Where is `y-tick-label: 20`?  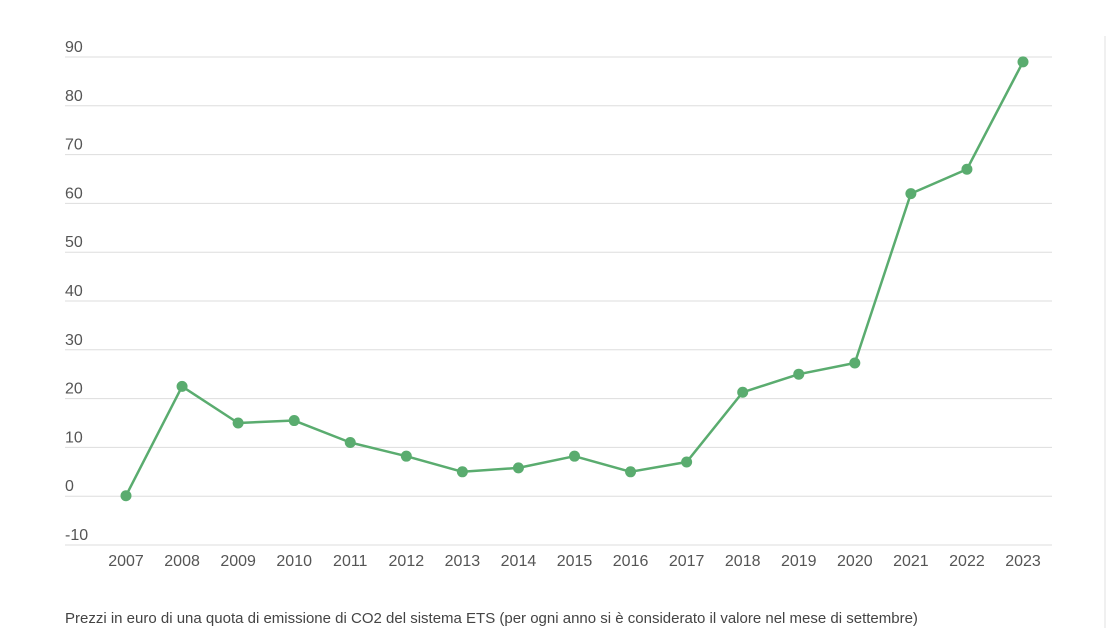 y-tick-label: 20 is located at coordinates (74, 389).